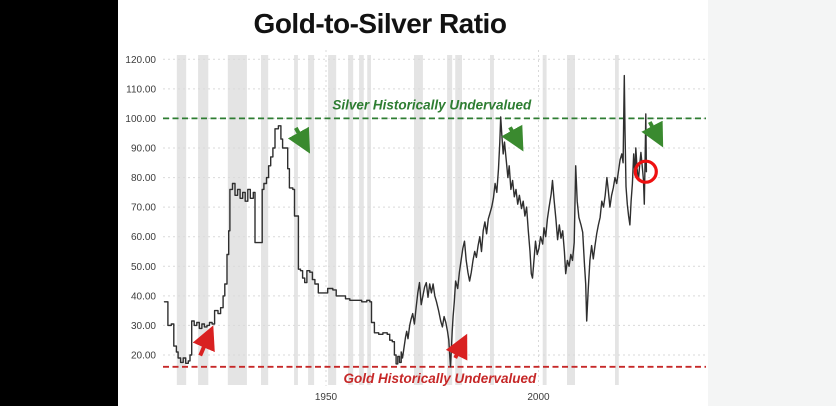 The width and height of the screenshot is (836, 406). What do you see at coordinates (140, 60) in the screenshot?
I see `y-tick-label: 120.00` at bounding box center [140, 60].